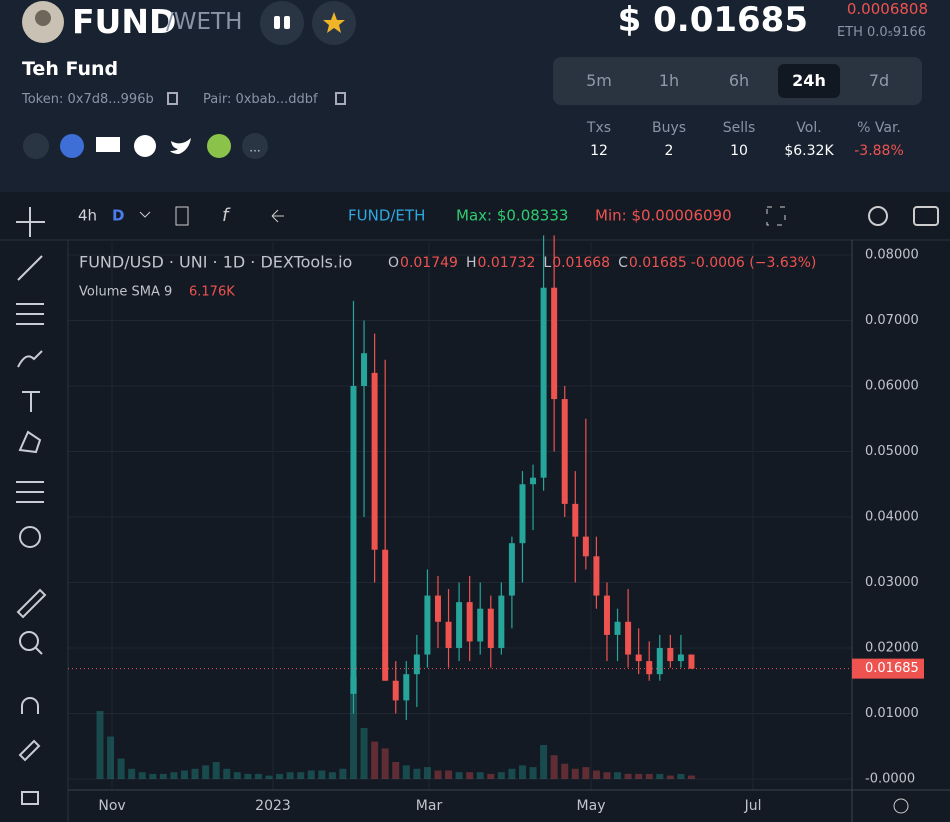 The height and width of the screenshot is (822, 950). I want to click on stat-value: $6.32K, so click(809, 151).